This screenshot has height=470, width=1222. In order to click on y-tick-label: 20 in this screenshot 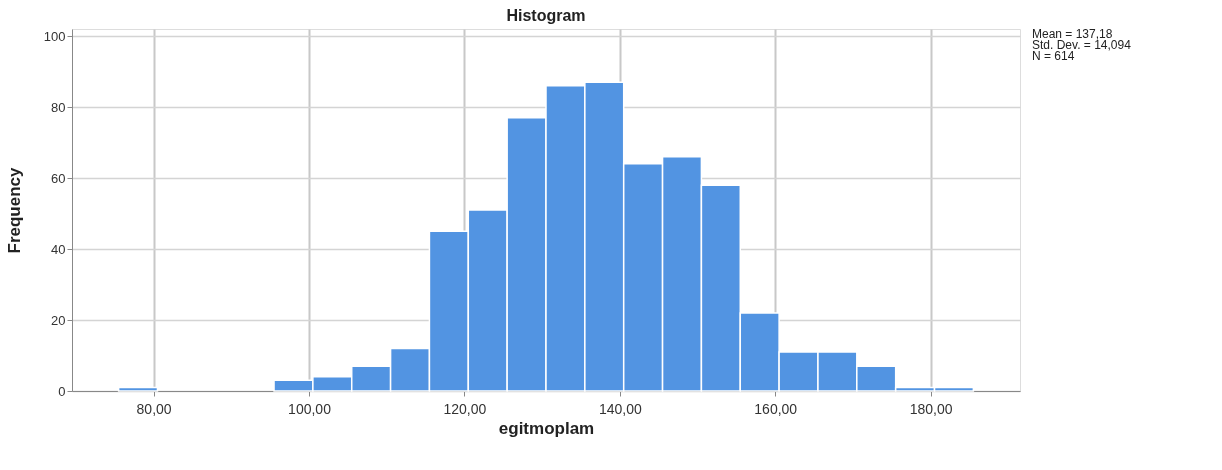, I will do `click(58, 320)`.